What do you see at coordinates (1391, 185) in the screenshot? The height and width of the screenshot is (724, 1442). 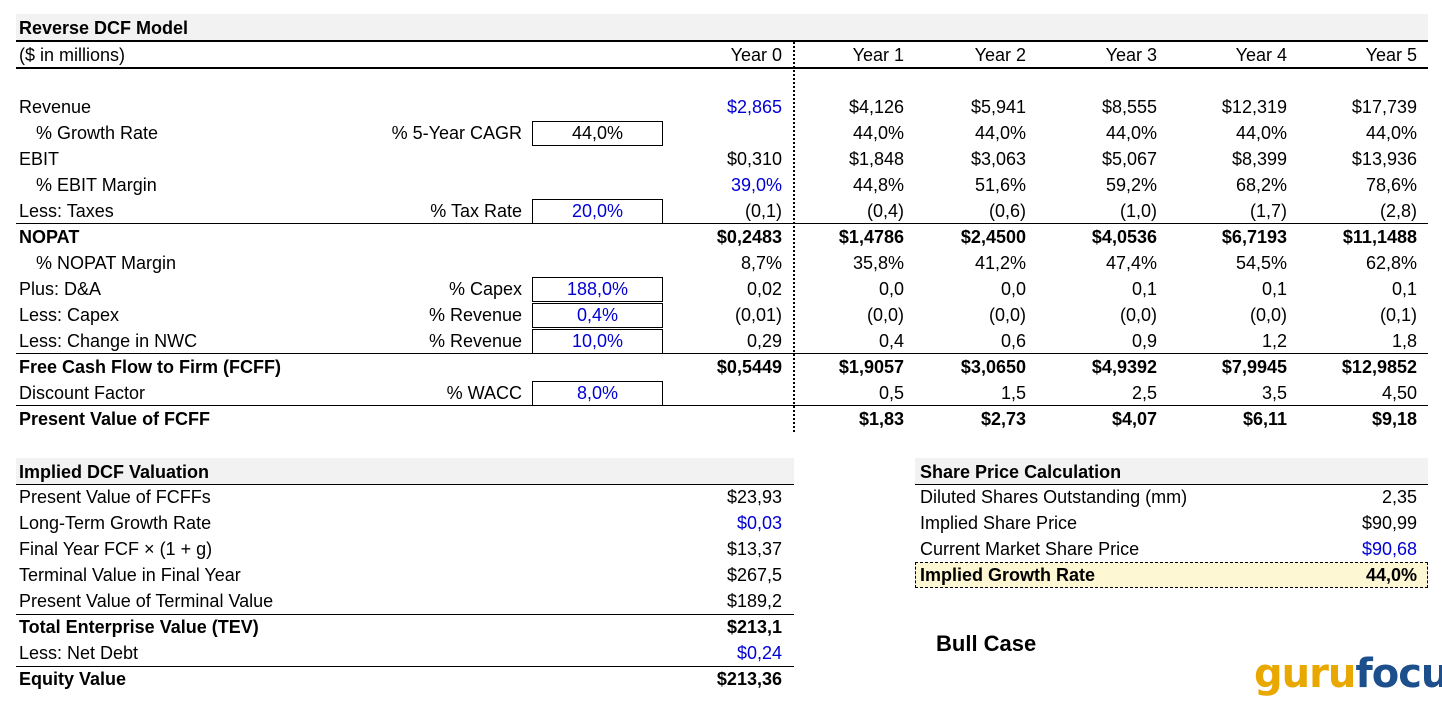 I see `cell-value: 78,6%` at bounding box center [1391, 185].